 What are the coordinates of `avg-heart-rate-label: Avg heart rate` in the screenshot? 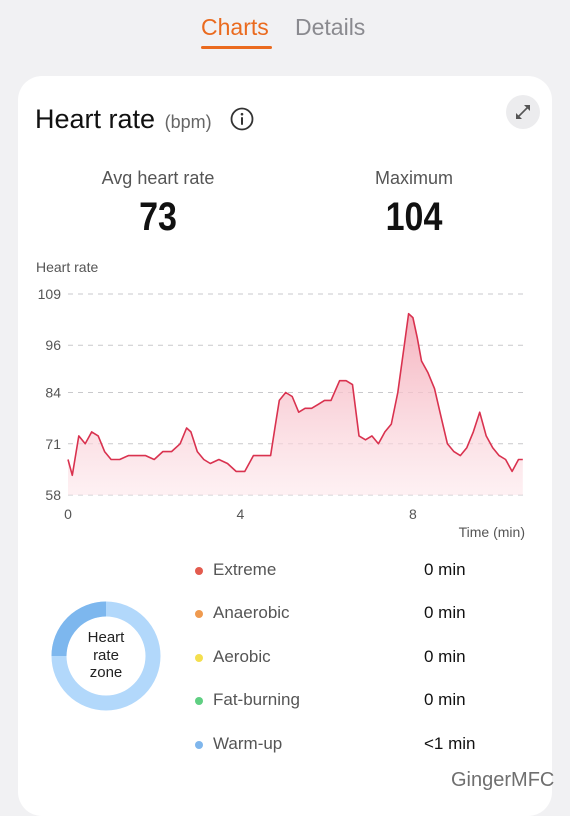 It's located at (158, 178).